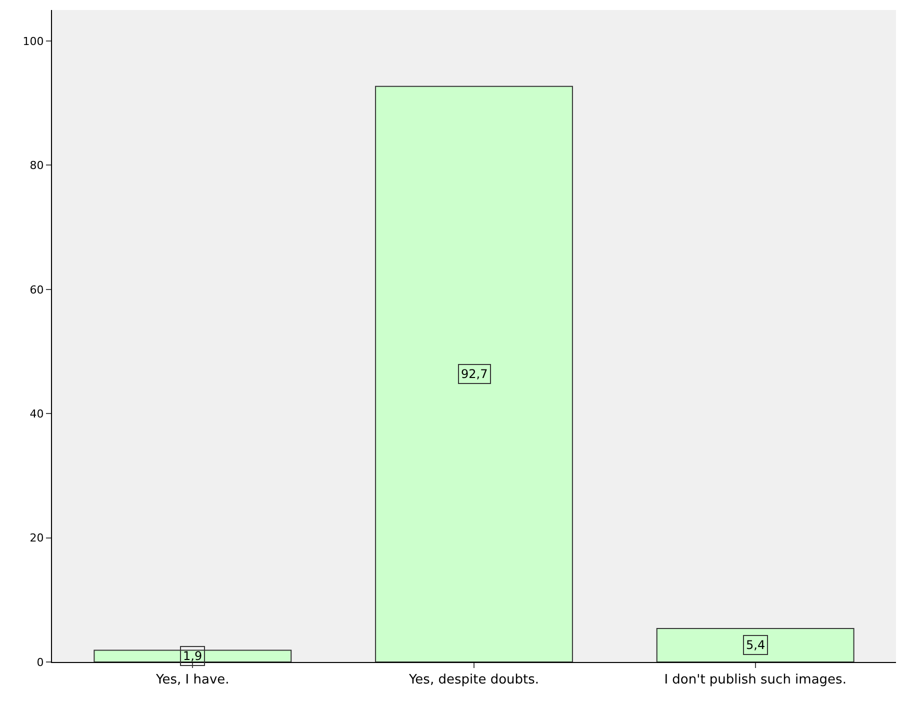 The width and height of the screenshot is (900, 724). I want to click on data-label: 1,9, so click(192, 656).